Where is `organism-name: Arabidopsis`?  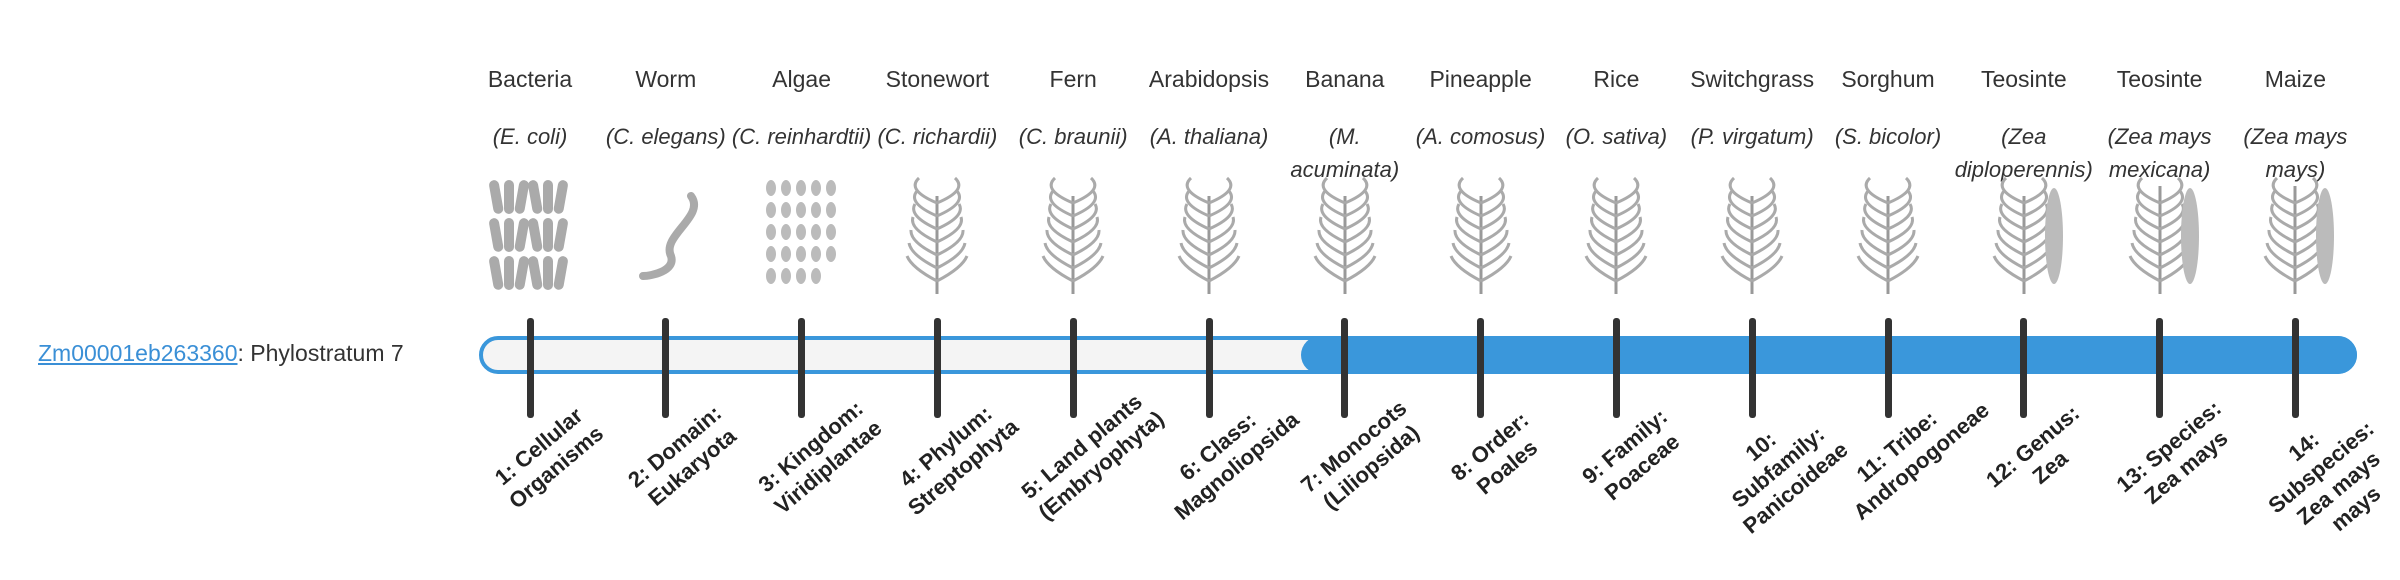
organism-name: Arabidopsis is located at coordinates (1209, 79).